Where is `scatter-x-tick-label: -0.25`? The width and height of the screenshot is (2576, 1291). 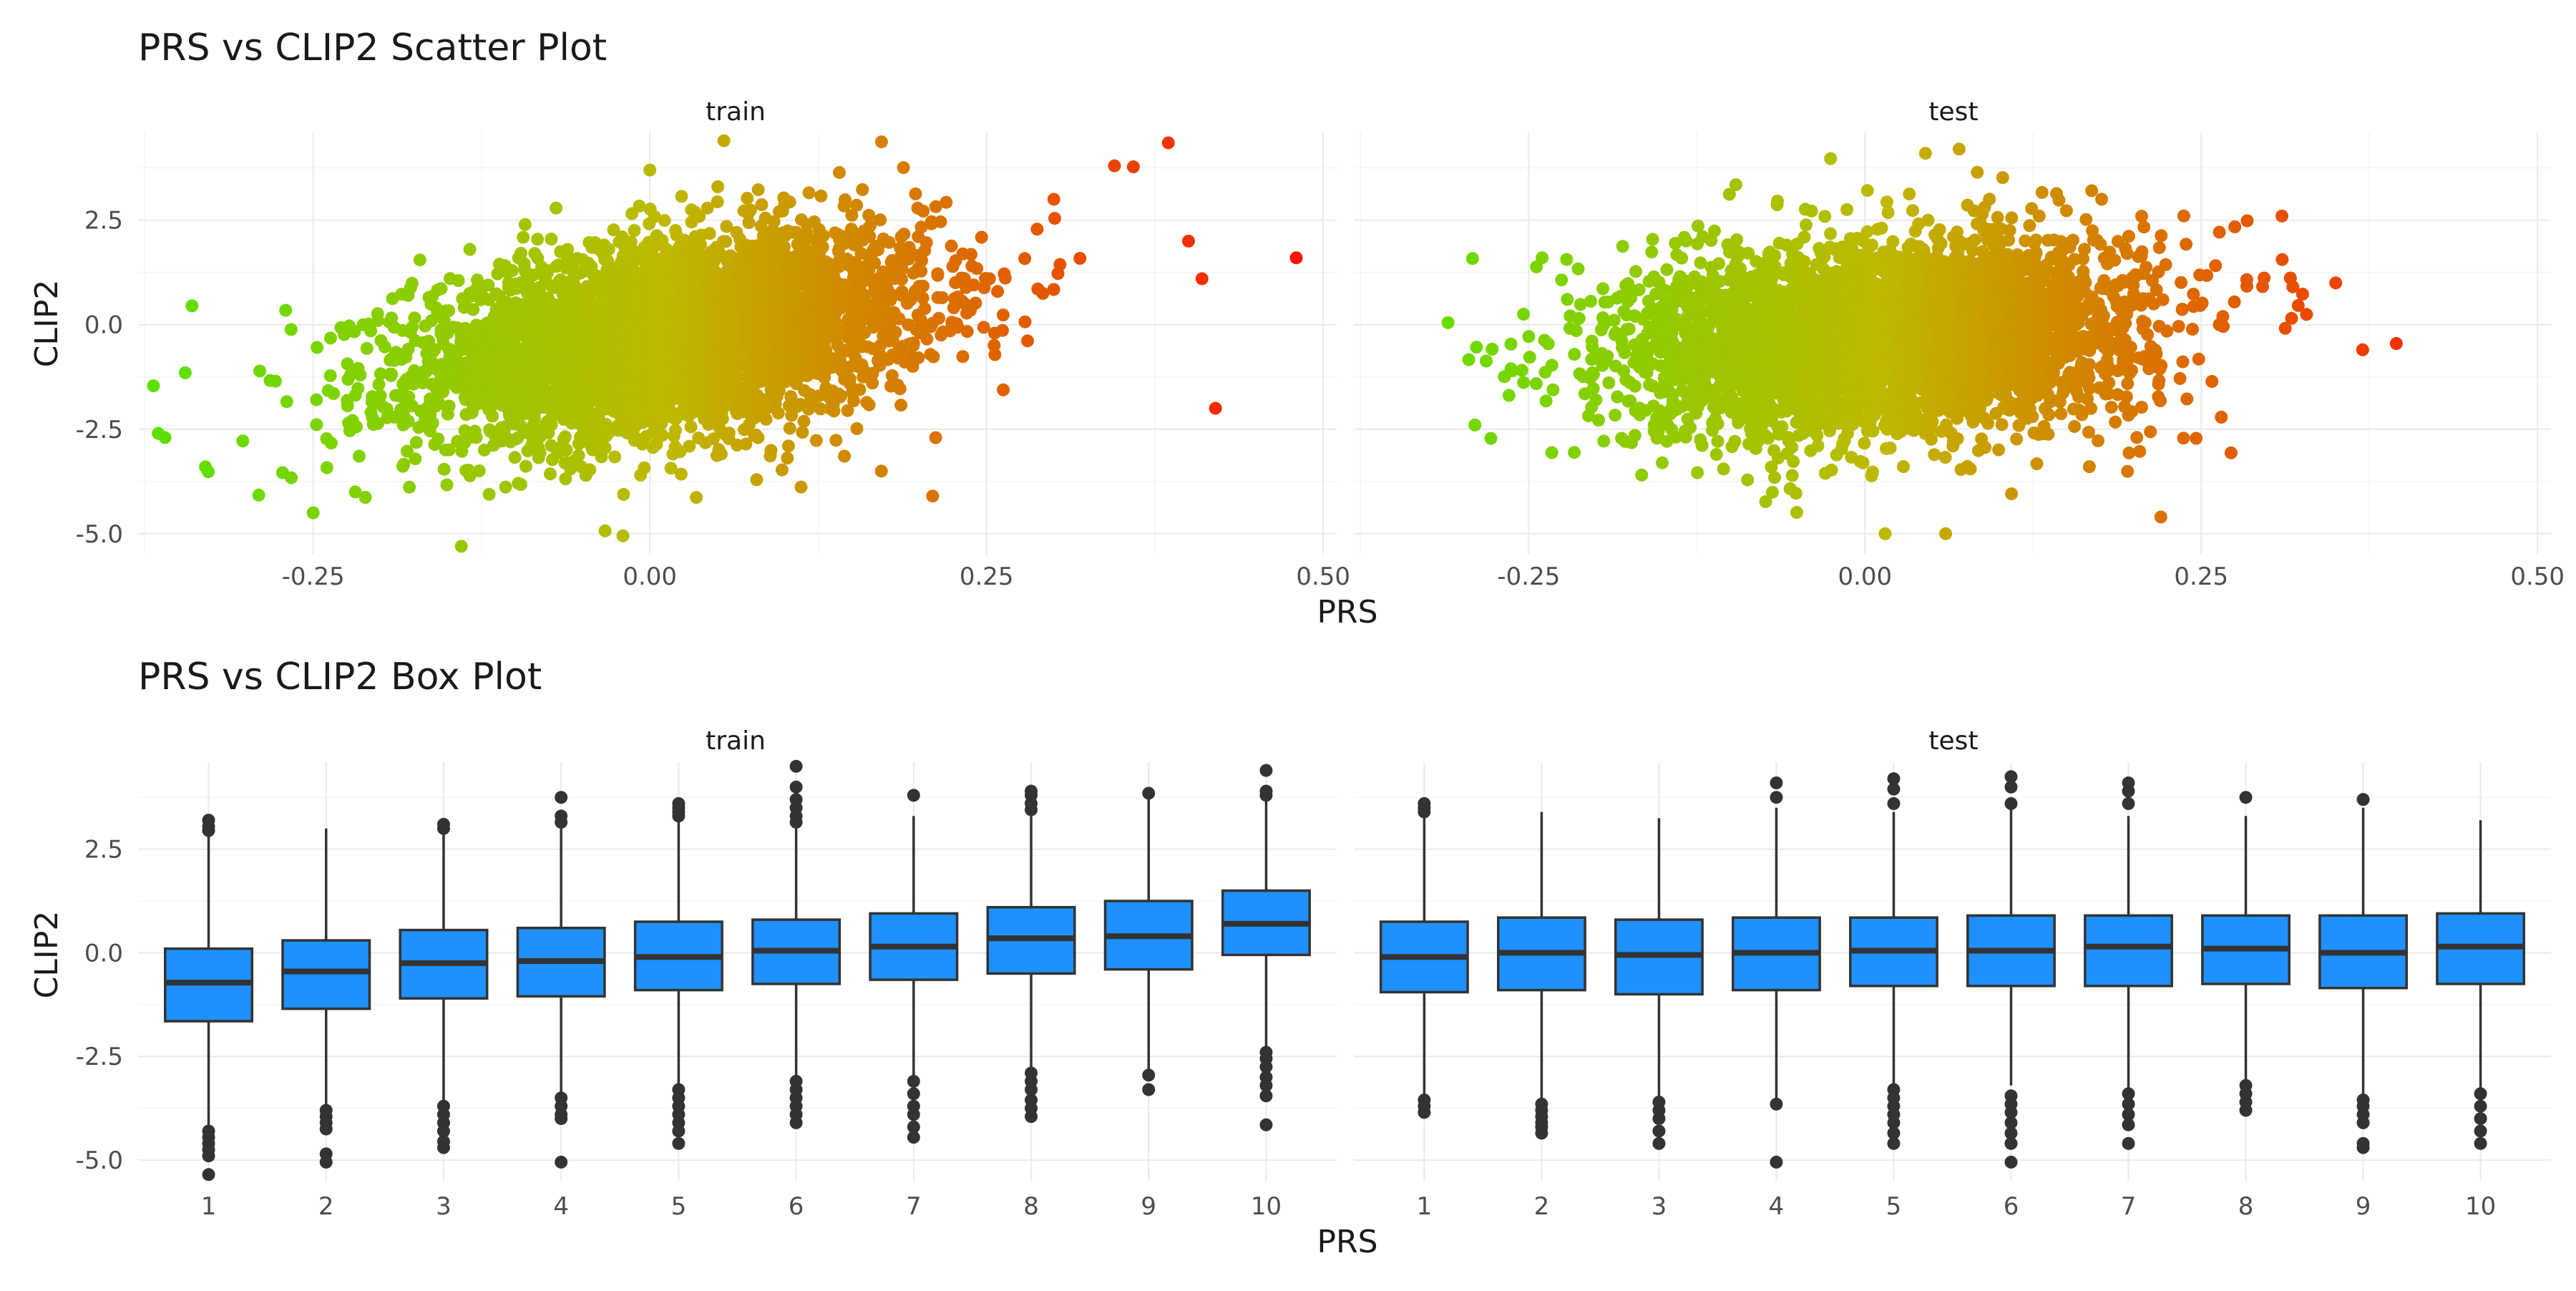
scatter-x-tick-label: -0.25 is located at coordinates (1529, 576).